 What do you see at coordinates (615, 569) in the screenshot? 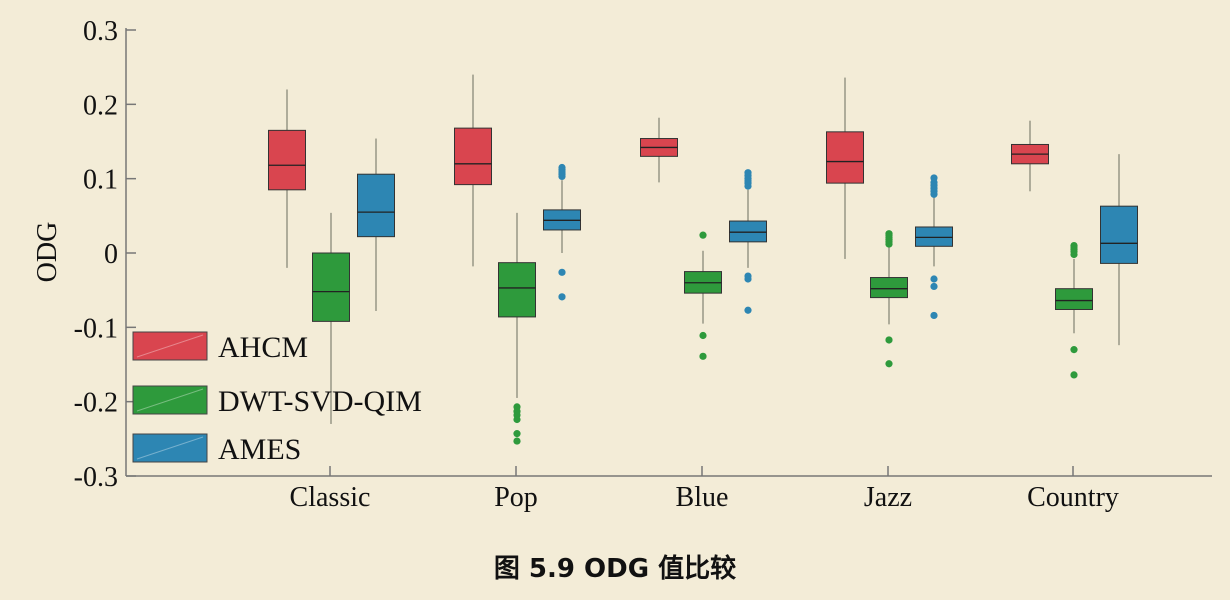
I see `figure-caption: 图 5.9 ODG 值比较` at bounding box center [615, 569].